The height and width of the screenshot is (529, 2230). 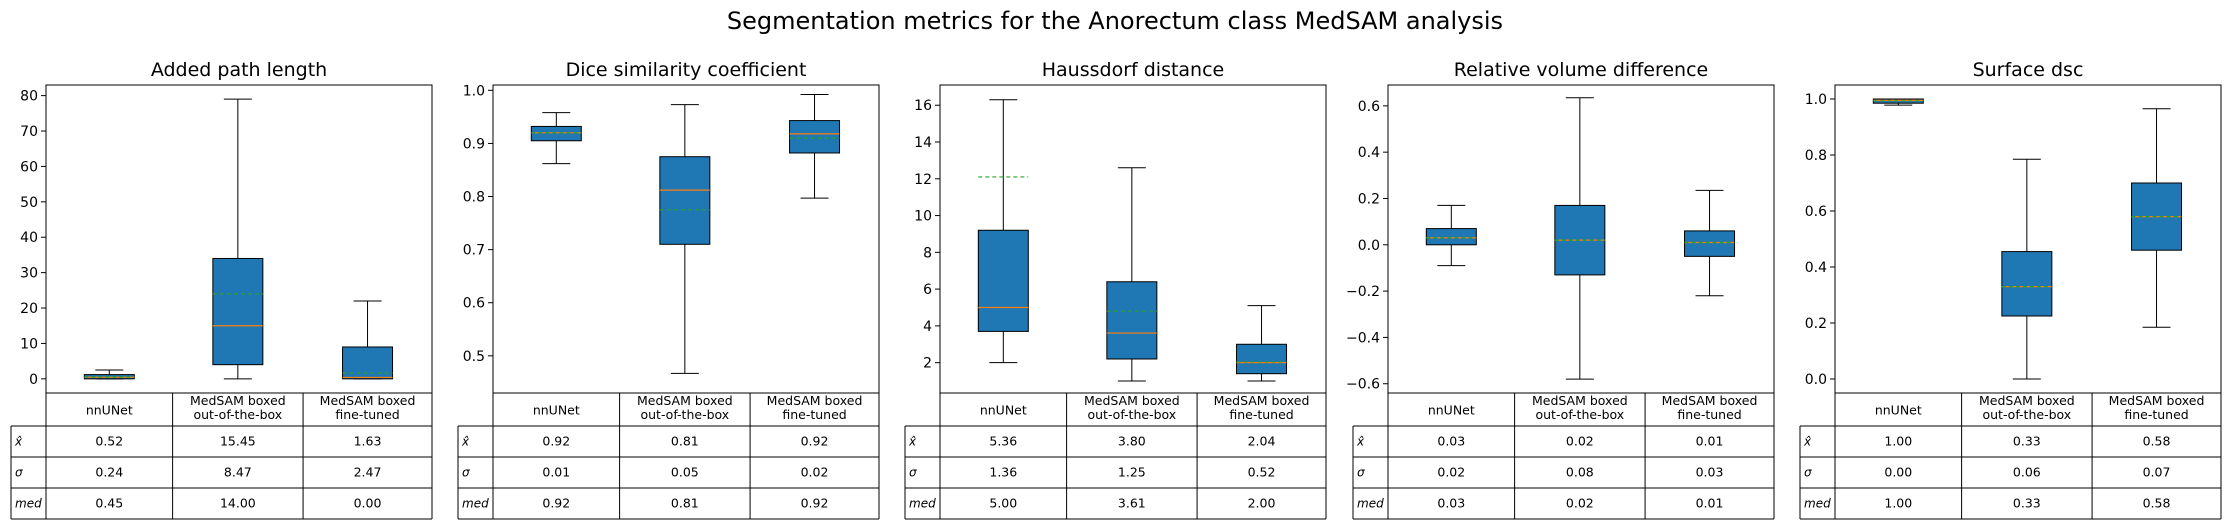 What do you see at coordinates (1363, 338) in the screenshot?
I see `y-tick-label: −0.4` at bounding box center [1363, 338].